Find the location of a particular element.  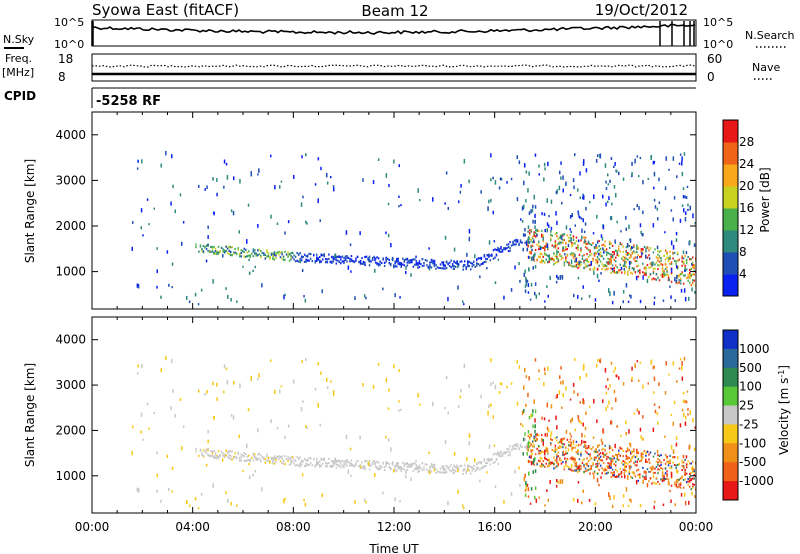

velocity-ylabel: Slant Range [km] is located at coordinates (30, 415).